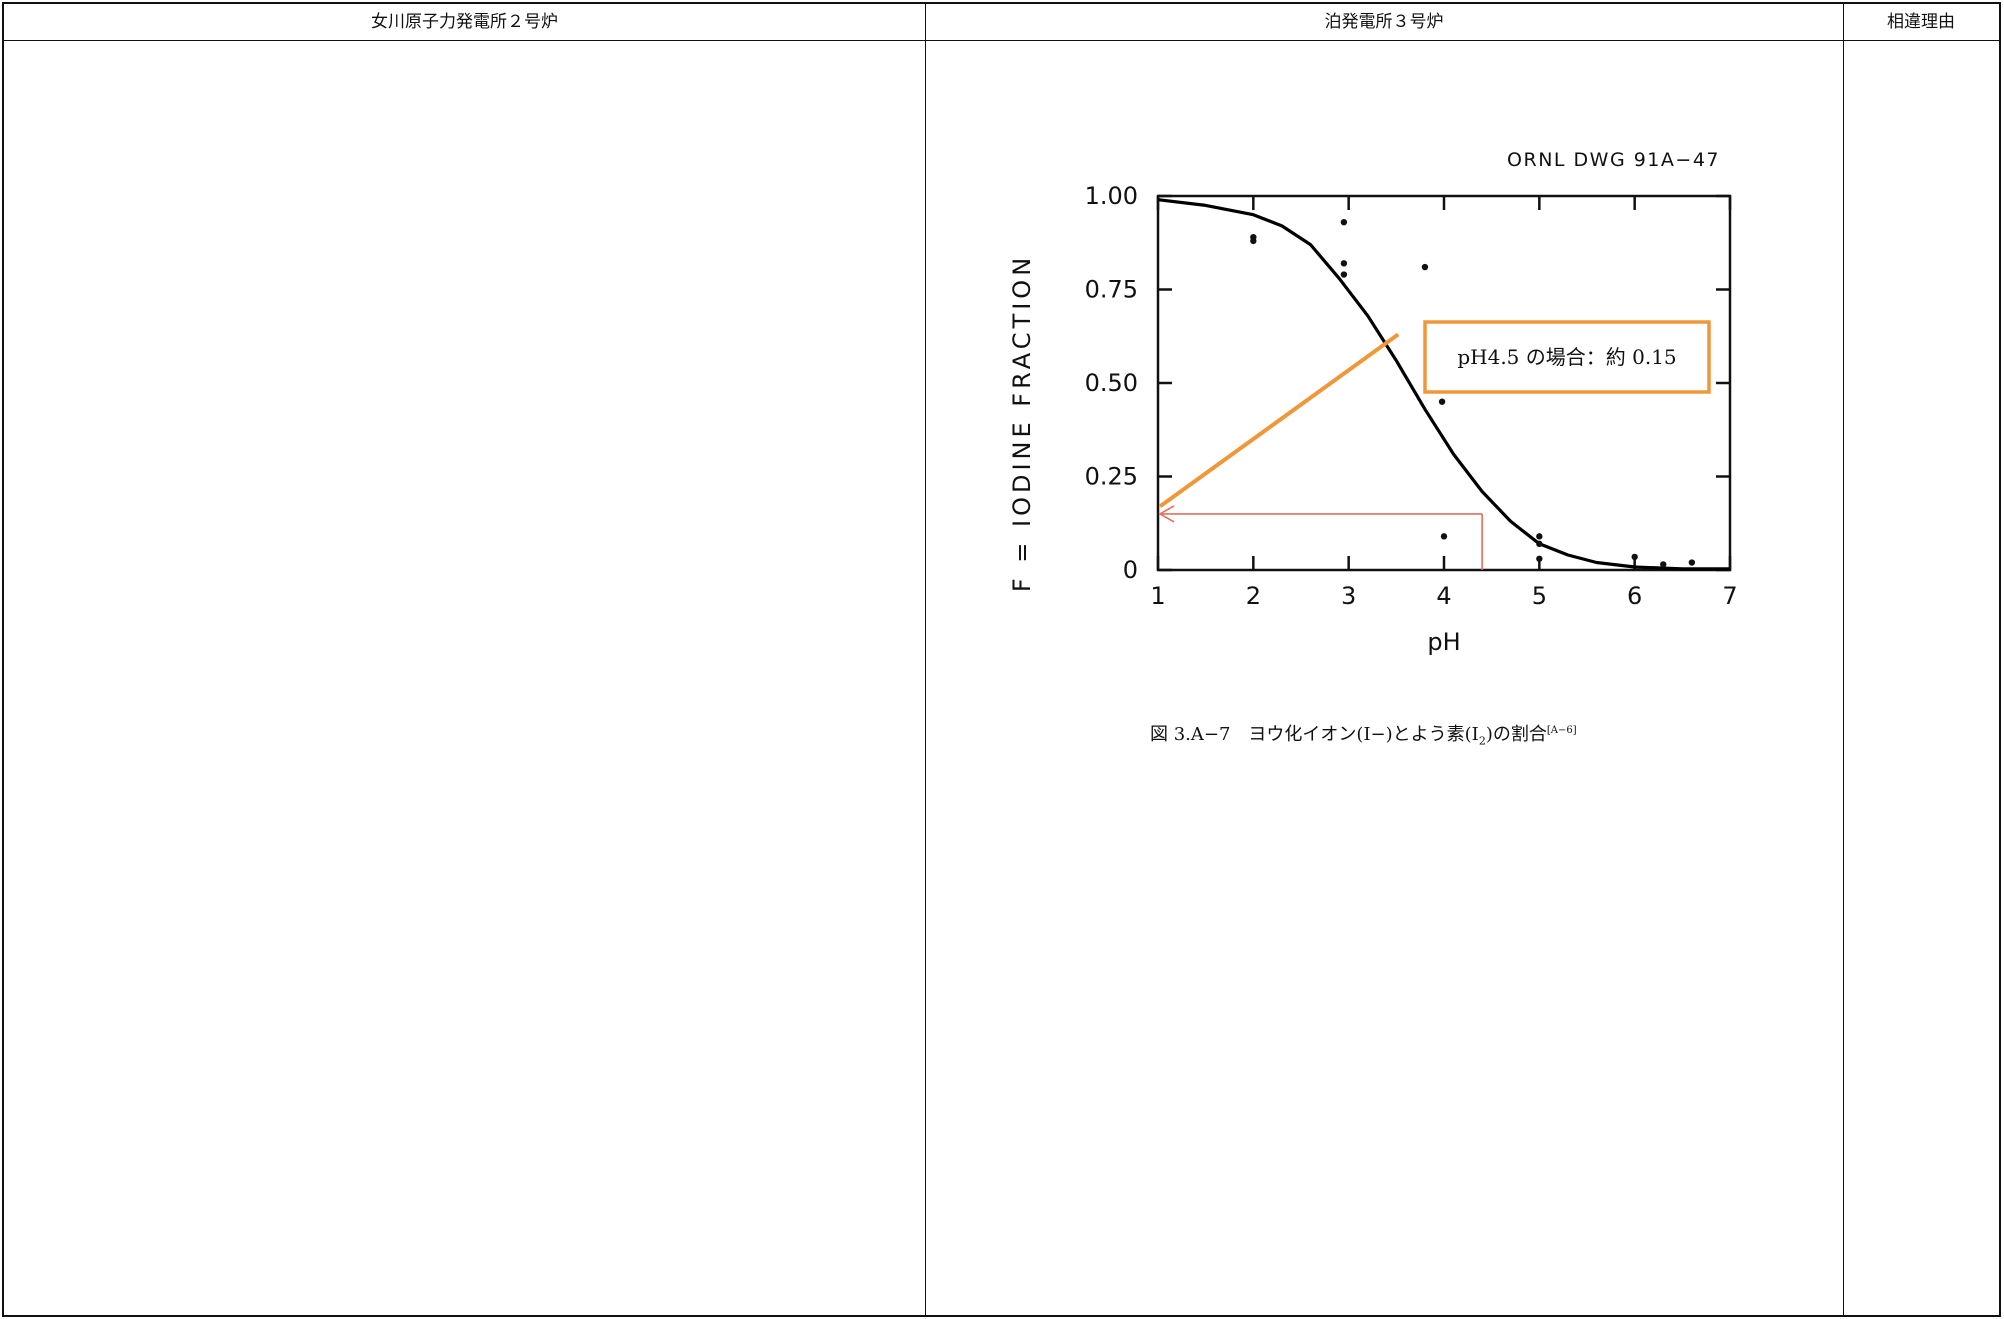 This screenshot has height=1319, width=2004. Describe the element at coordinates (464, 22) in the screenshot. I see `header-left: 女川原子力発電所２号炉` at that location.